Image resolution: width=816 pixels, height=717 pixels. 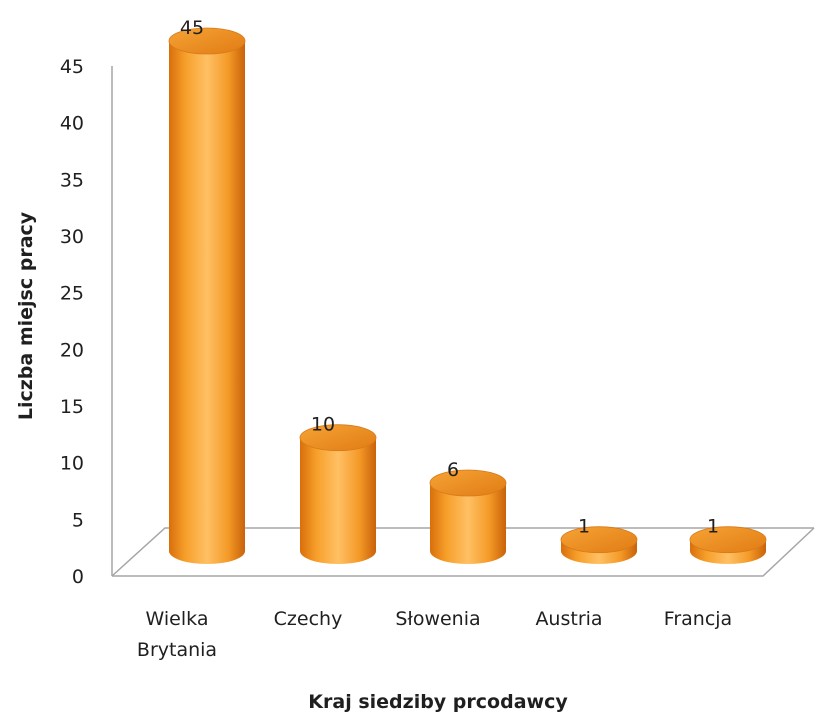 What do you see at coordinates (78, 520) in the screenshot?
I see `y-tick-label: 5` at bounding box center [78, 520].